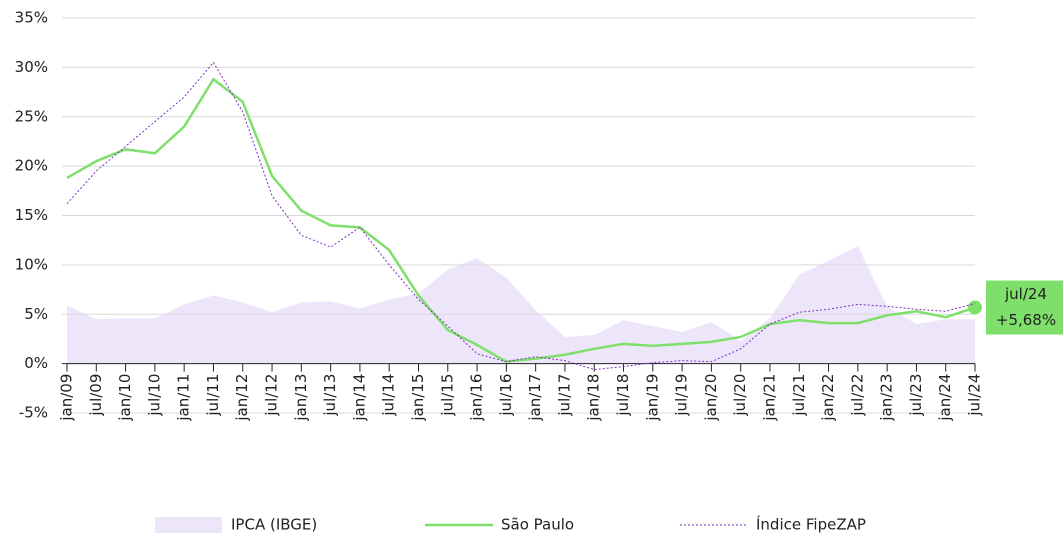  What do you see at coordinates (330, 395) in the screenshot?
I see `x-tick-label: jul/13` at bounding box center [330, 395].